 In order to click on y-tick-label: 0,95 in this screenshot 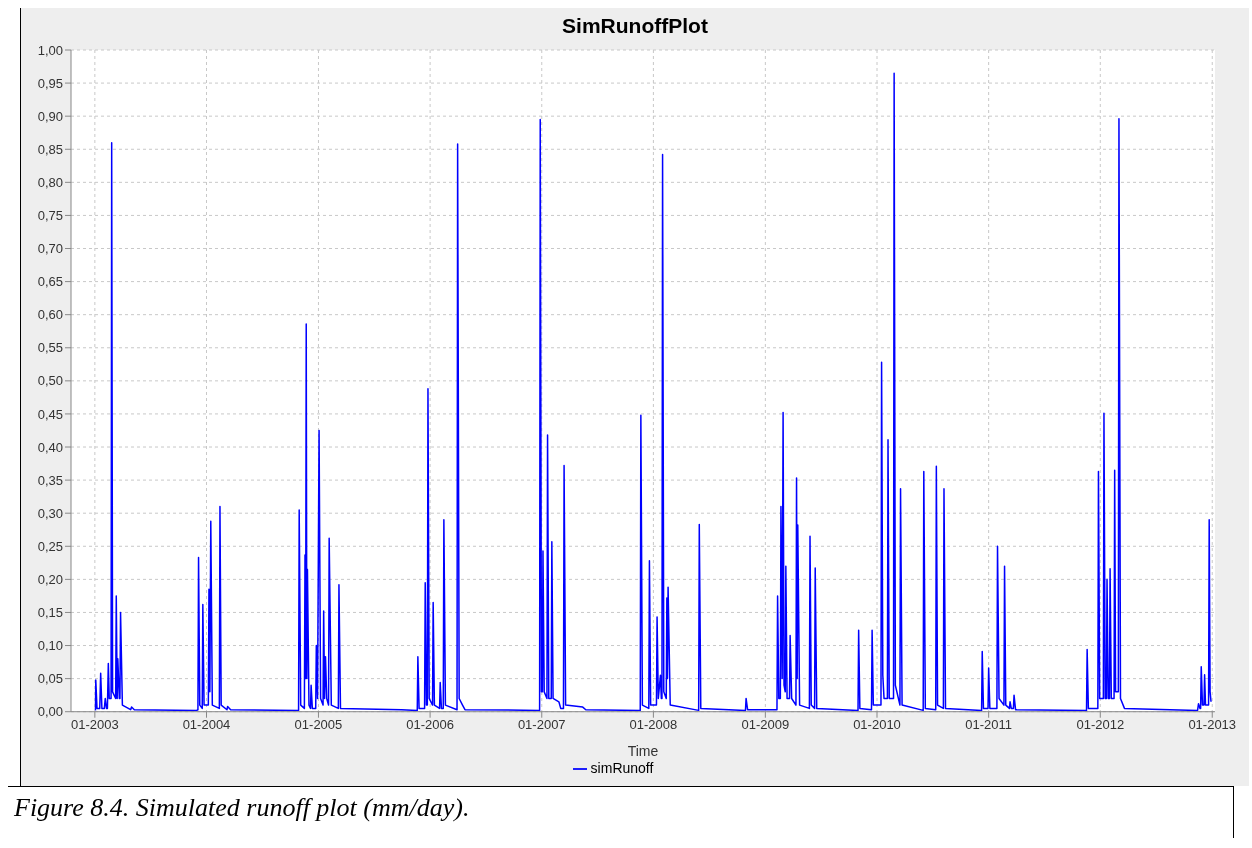, I will do `click(50, 83)`.